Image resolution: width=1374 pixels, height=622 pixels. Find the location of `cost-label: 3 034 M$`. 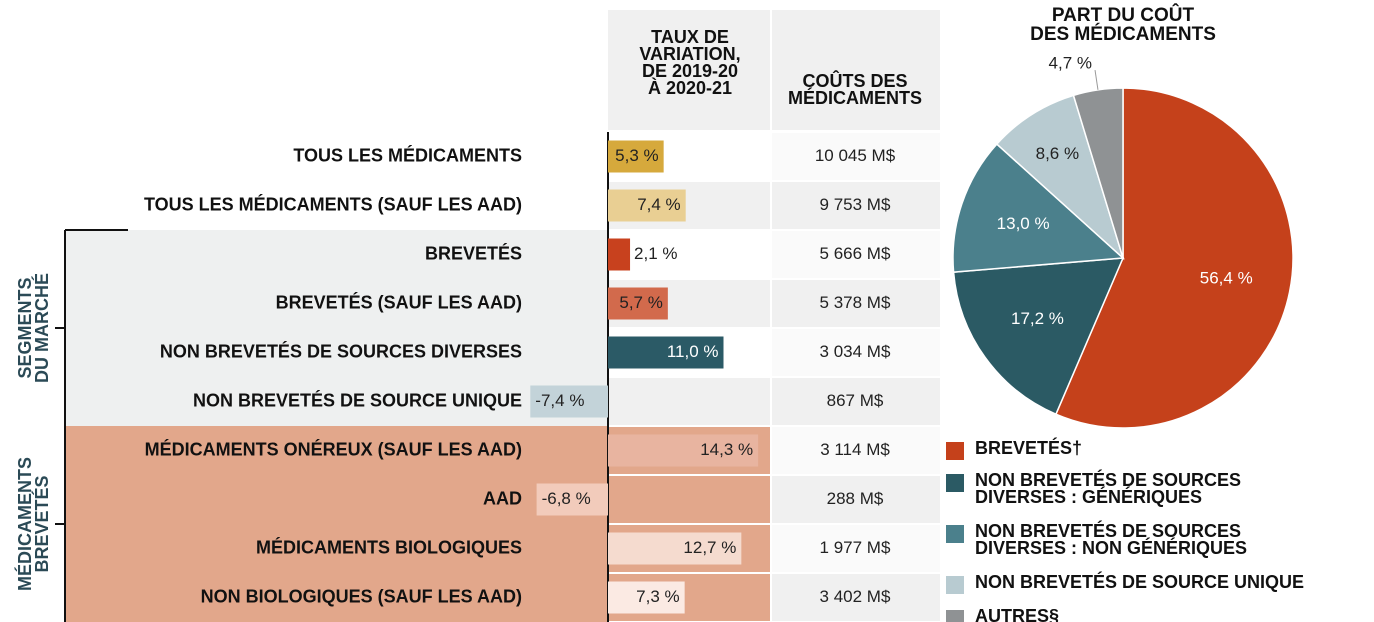

cost-label: 3 034 M$ is located at coordinates (855, 351).